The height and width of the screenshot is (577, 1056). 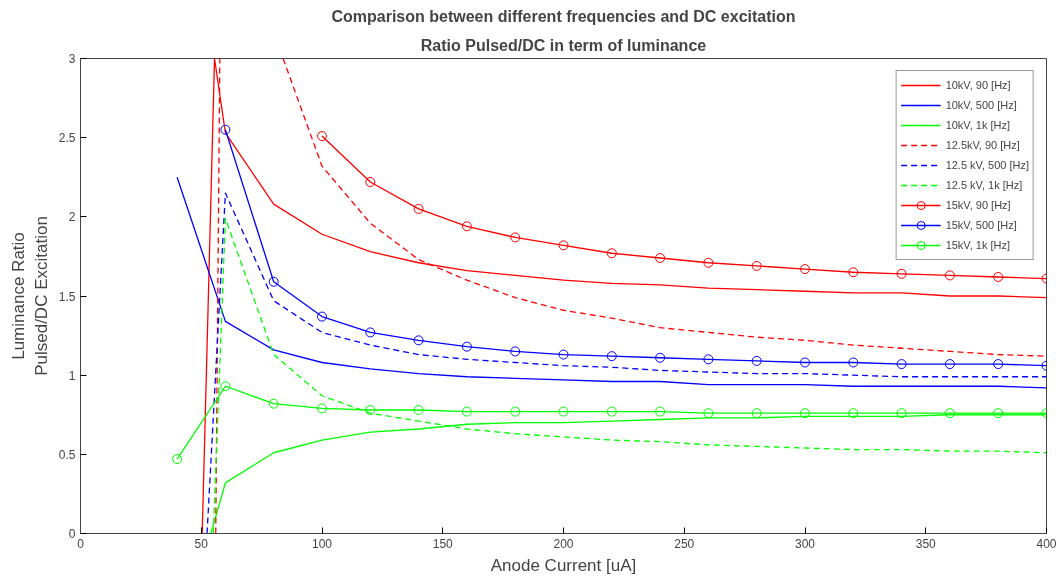 I want to click on x-tick-label: 100, so click(x=322, y=543).